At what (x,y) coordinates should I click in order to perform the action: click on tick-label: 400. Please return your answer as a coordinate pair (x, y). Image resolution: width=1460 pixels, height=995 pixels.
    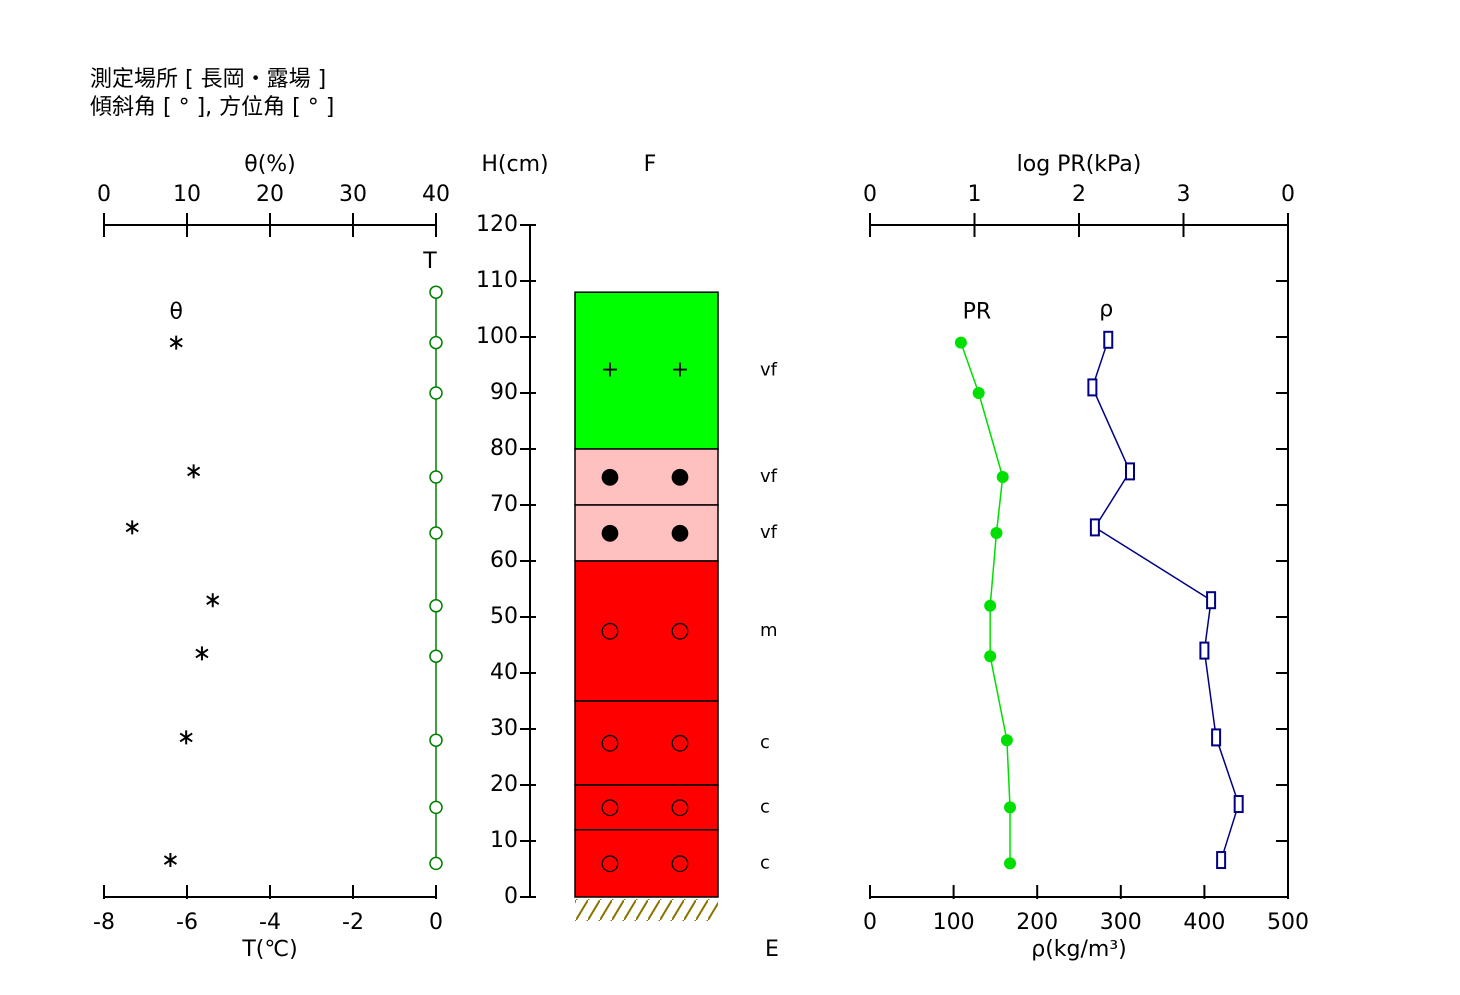
    Looking at the image, I should click on (1204, 922).